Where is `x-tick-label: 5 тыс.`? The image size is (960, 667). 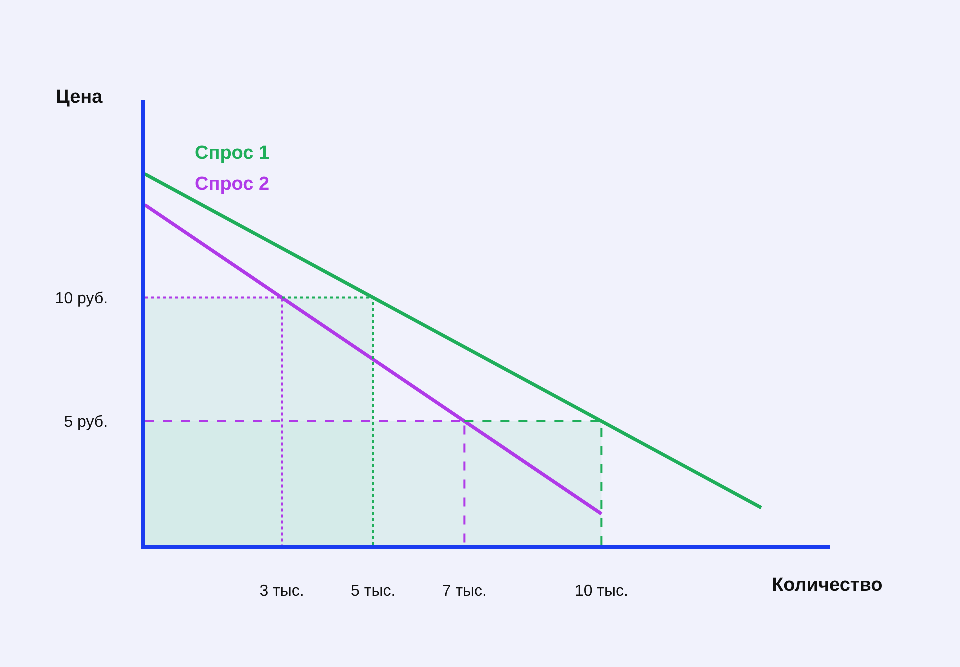 x-tick-label: 5 тыс. is located at coordinates (373, 591).